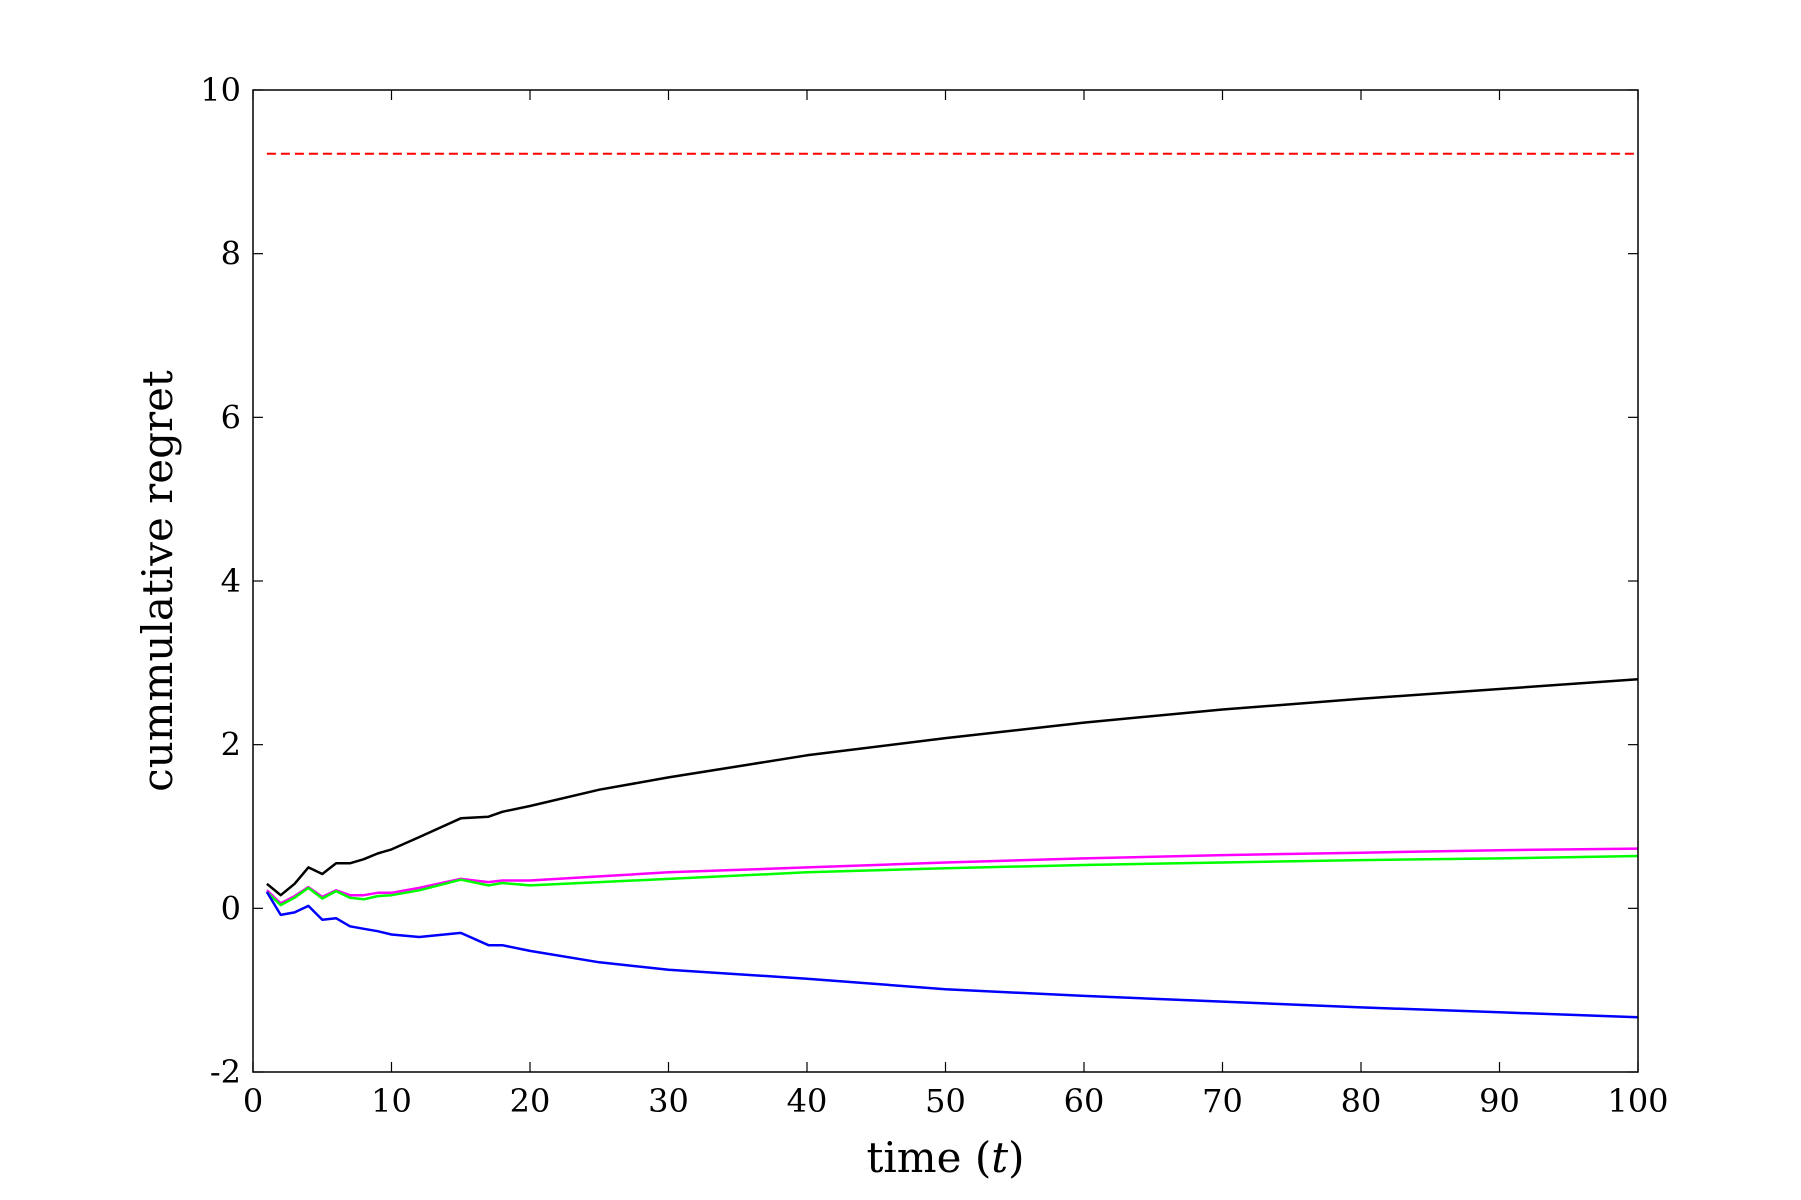 This screenshot has height=1200, width=1801. I want to click on y-tick-label: 6, so click(231, 417).